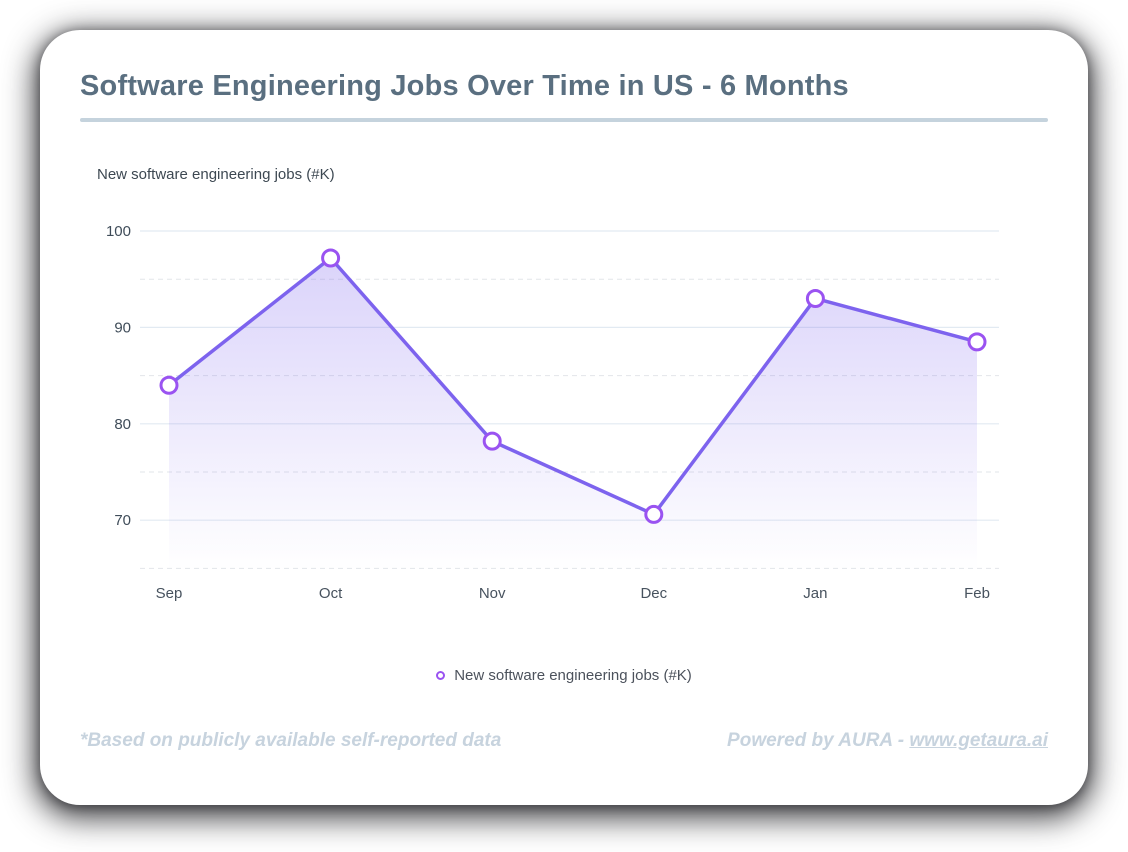 Image resolution: width=1128 pixels, height=852 pixels. What do you see at coordinates (122, 424) in the screenshot?
I see `y-tick-label: 80` at bounding box center [122, 424].